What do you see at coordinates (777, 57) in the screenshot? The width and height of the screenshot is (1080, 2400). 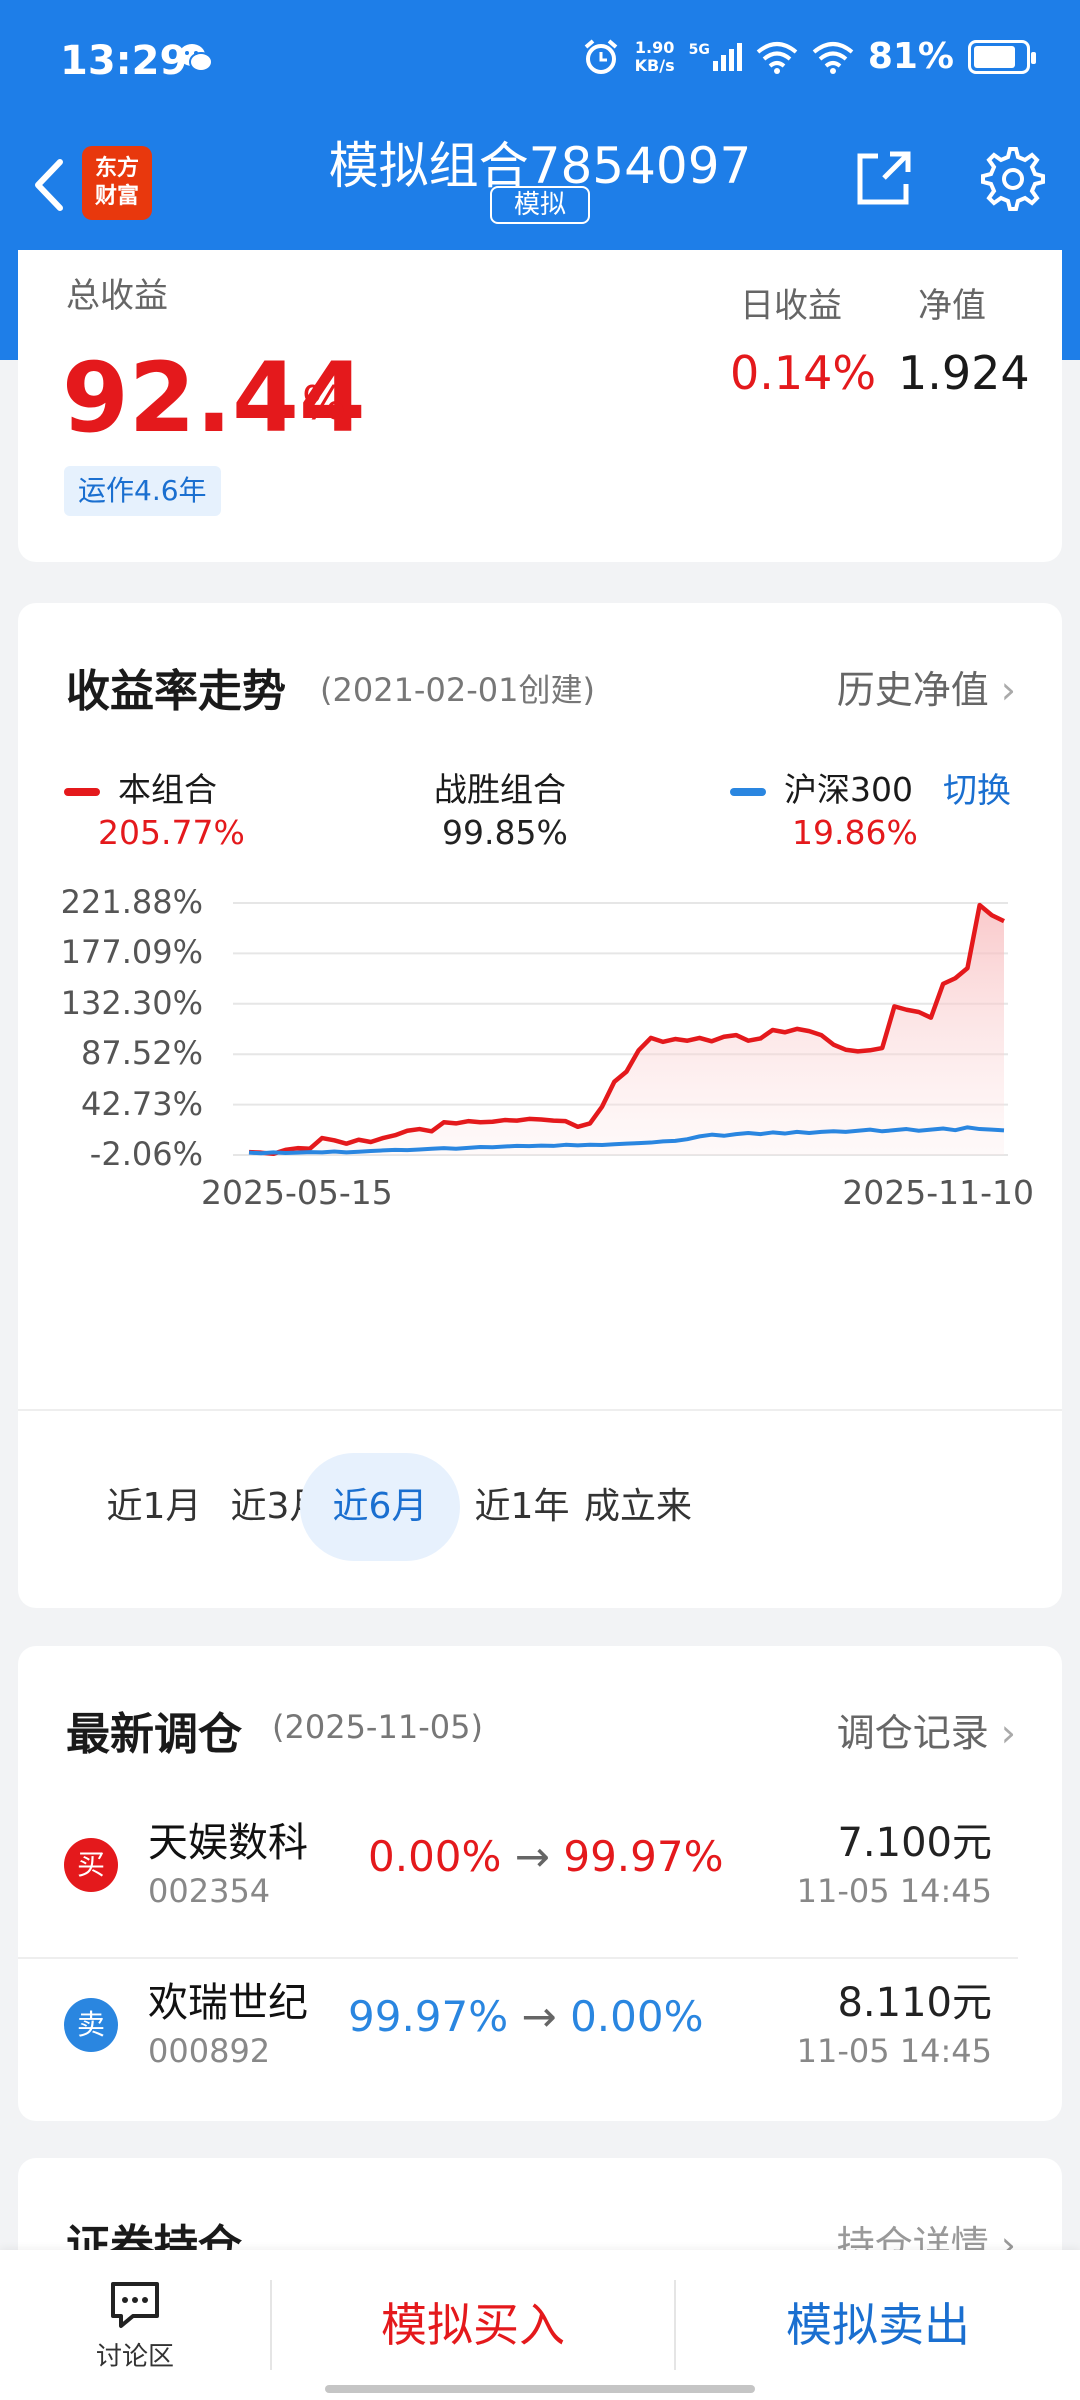 I see `wifi-icon` at bounding box center [777, 57].